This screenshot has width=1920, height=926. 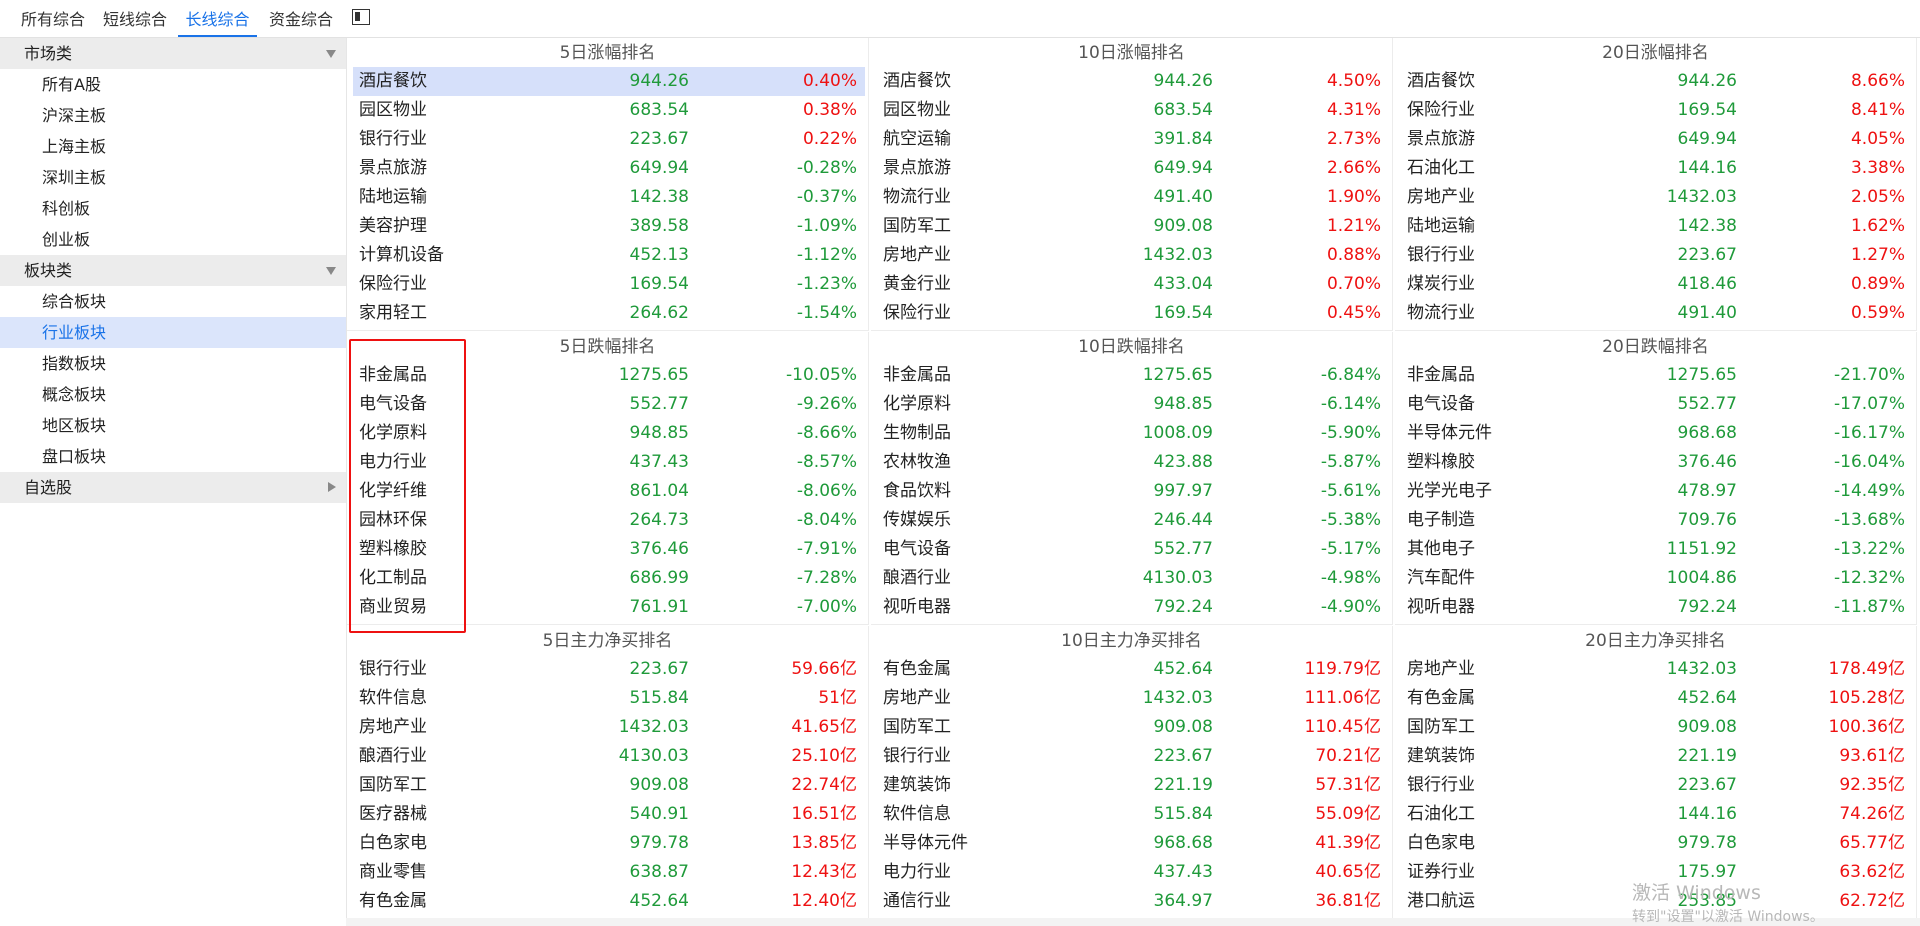 What do you see at coordinates (173, 394) in the screenshot?
I see `sidebar-item-concept-sector: 概念板块` at bounding box center [173, 394].